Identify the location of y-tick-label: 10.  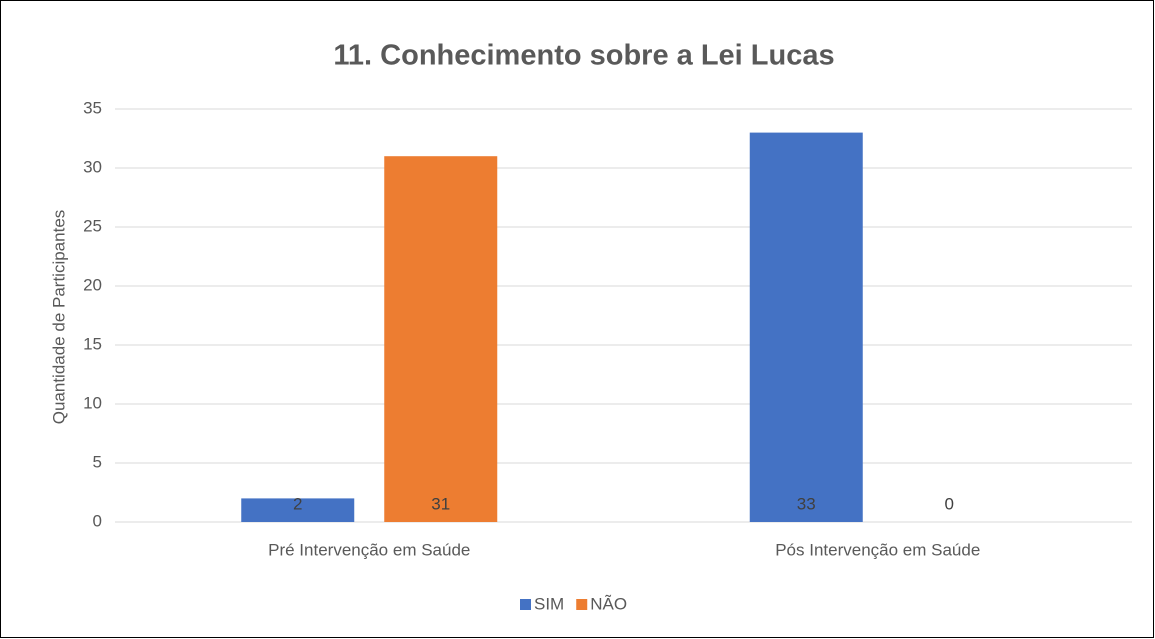
(92, 402).